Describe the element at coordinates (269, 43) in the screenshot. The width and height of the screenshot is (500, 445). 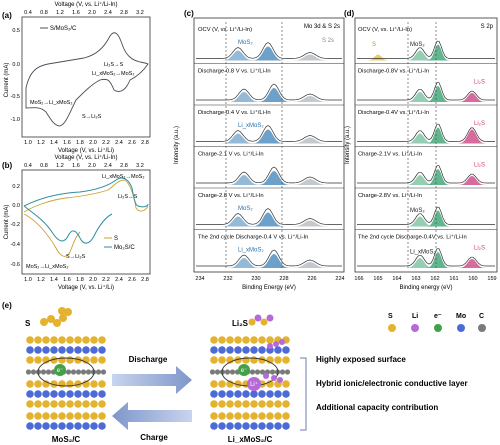
I see `xps-c-row: OCV (V, vs. Li⁺/Li-In) MoS₂ S 2s` at that location.